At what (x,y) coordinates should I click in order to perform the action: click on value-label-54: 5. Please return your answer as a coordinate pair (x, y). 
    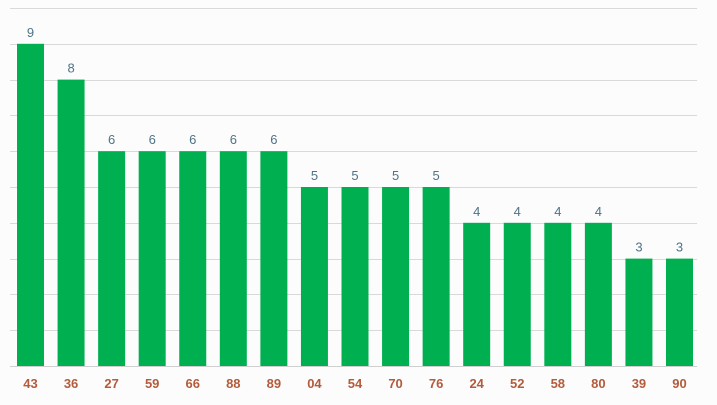
    Looking at the image, I should click on (354, 175).